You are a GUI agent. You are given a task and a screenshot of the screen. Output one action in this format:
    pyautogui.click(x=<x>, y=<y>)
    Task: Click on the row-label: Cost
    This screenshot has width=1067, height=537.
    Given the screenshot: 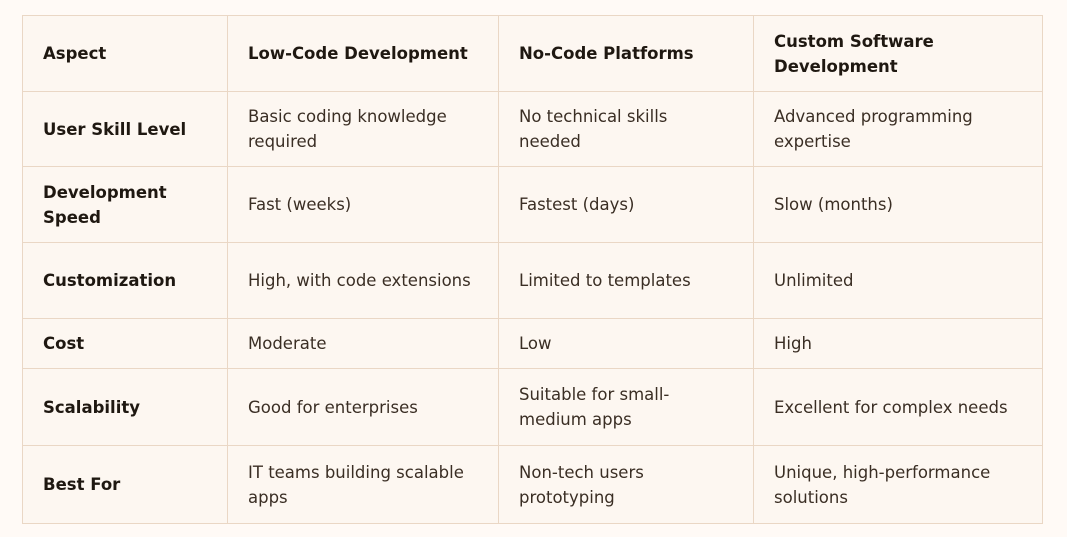 What is the action you would take?
    pyautogui.click(x=125, y=343)
    